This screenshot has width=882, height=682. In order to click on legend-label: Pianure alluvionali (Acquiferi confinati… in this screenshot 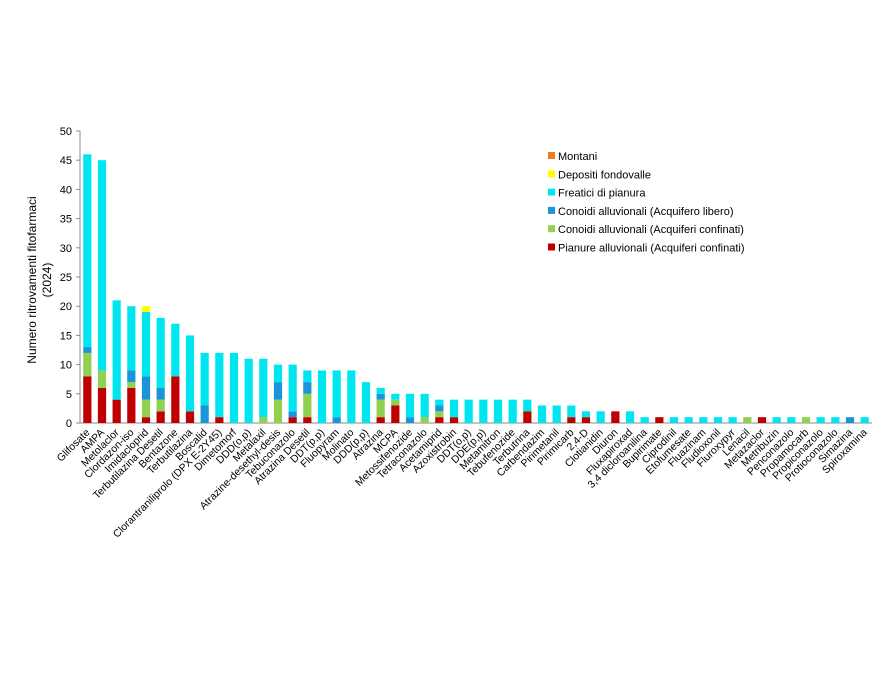, I will do `click(651, 249)`.